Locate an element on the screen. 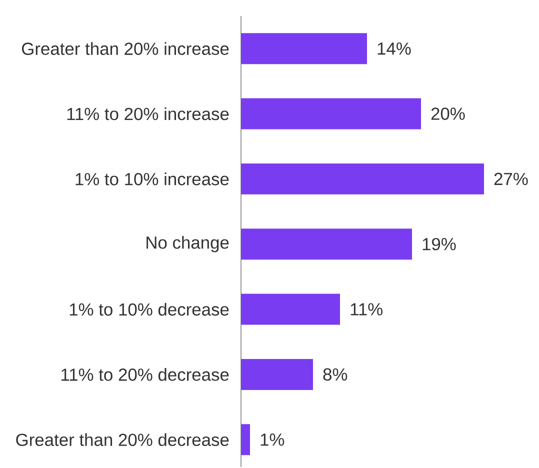 Image resolution: width=539 pixels, height=468 pixels. y-tick-label: 1% to 10% decrease is located at coordinates (149, 309).